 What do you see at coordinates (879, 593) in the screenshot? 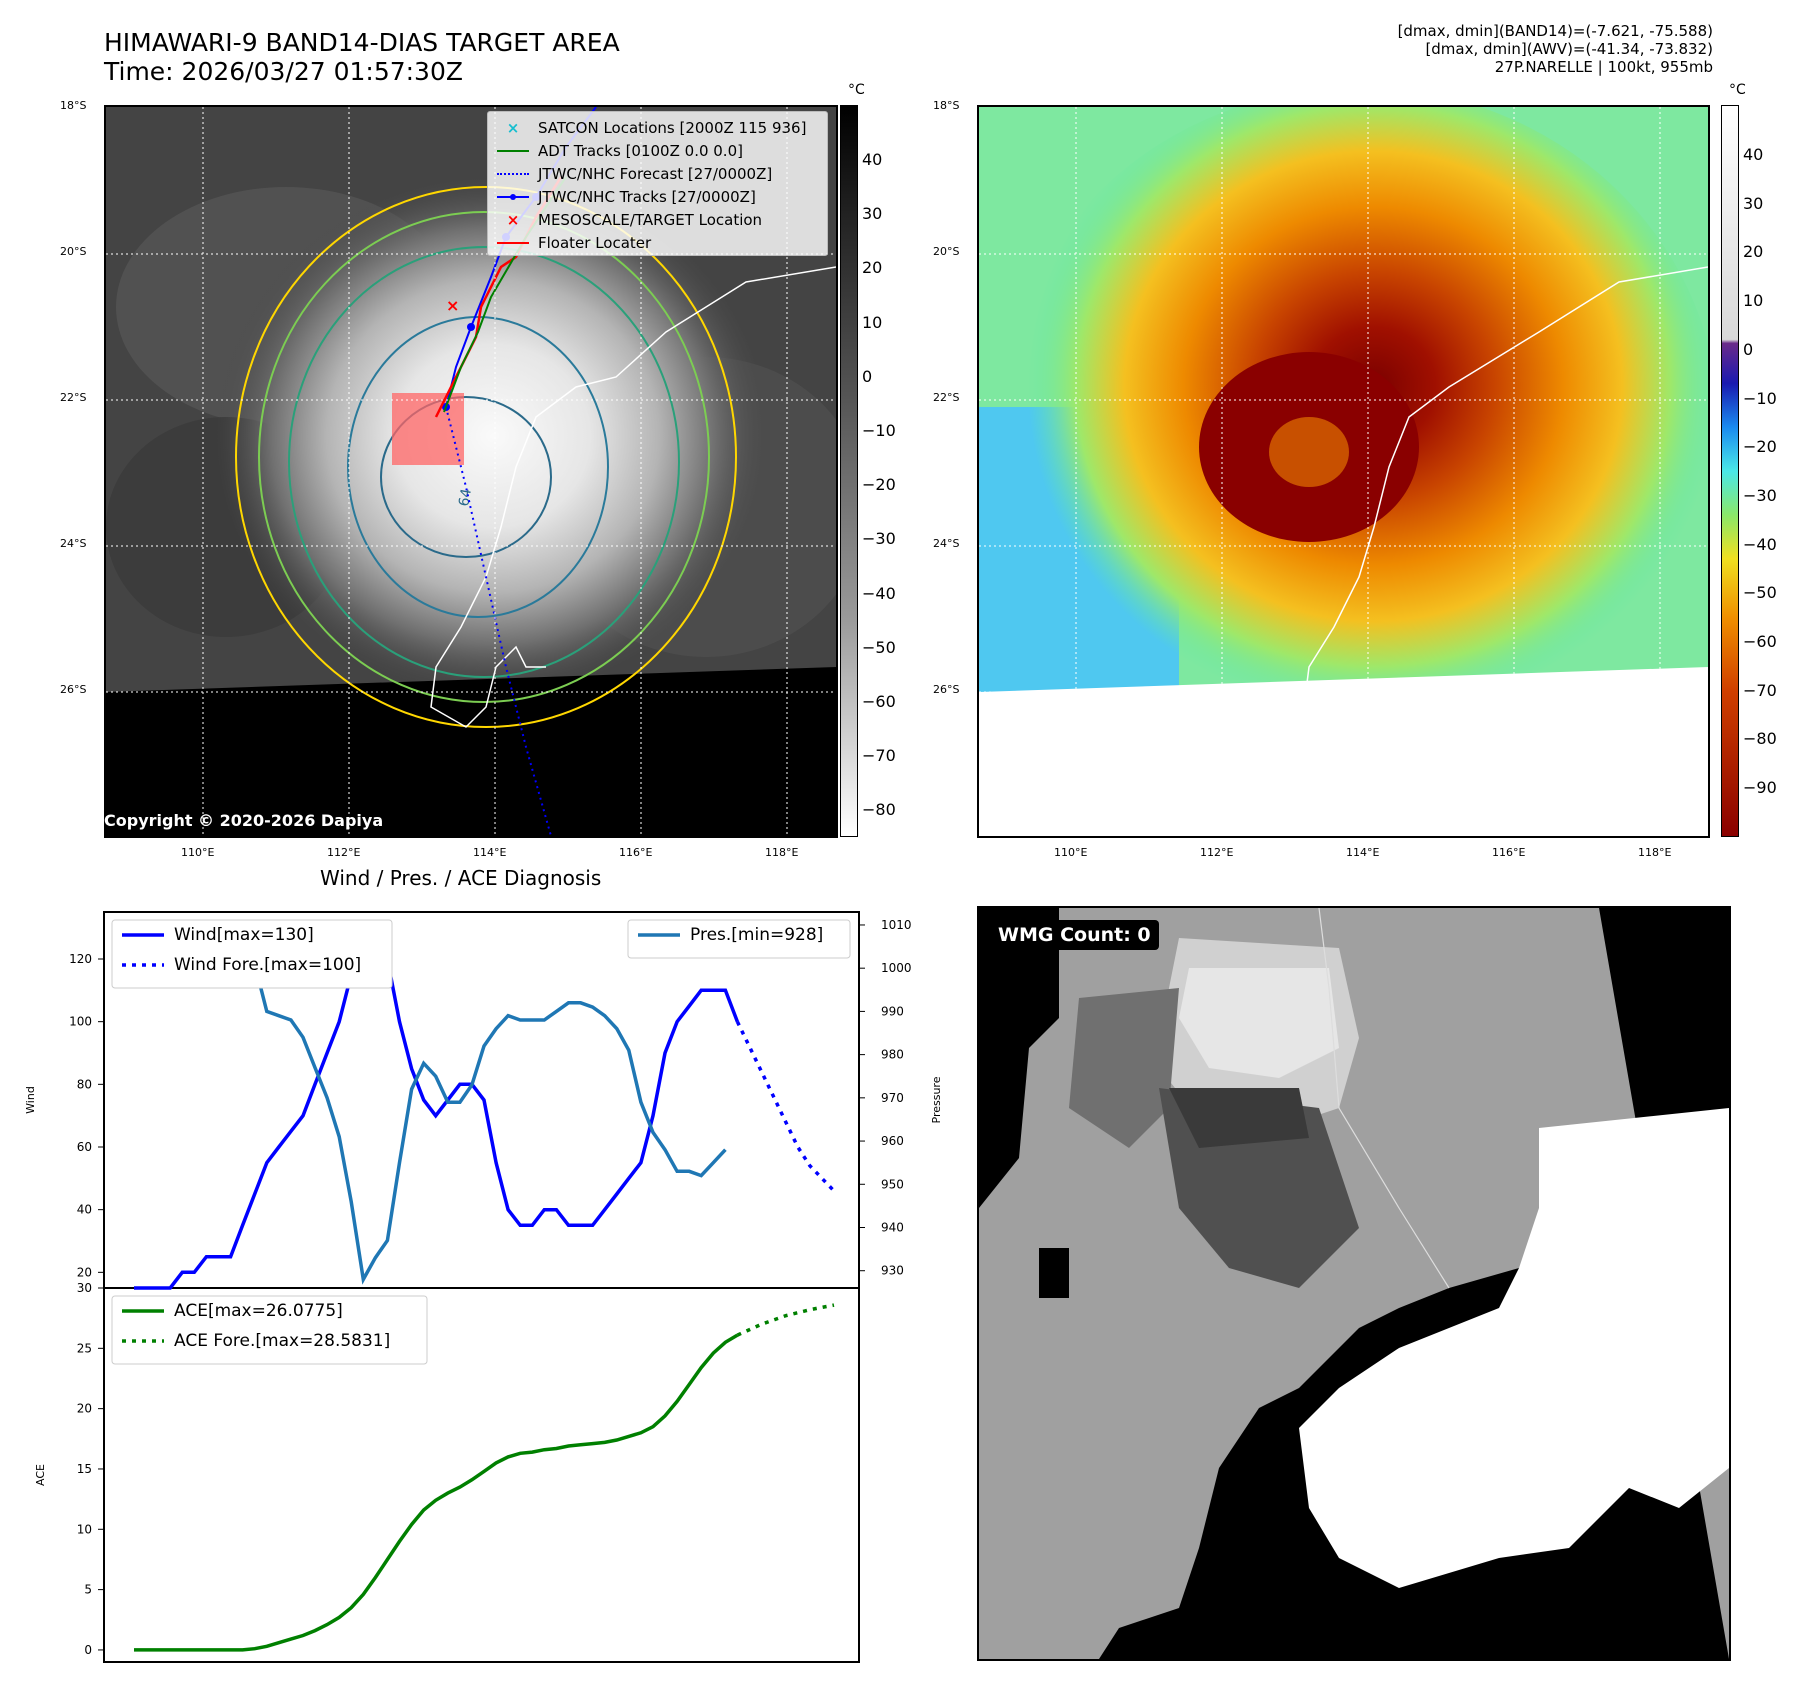
I see `colorbar-tick-label: −40` at bounding box center [879, 593].